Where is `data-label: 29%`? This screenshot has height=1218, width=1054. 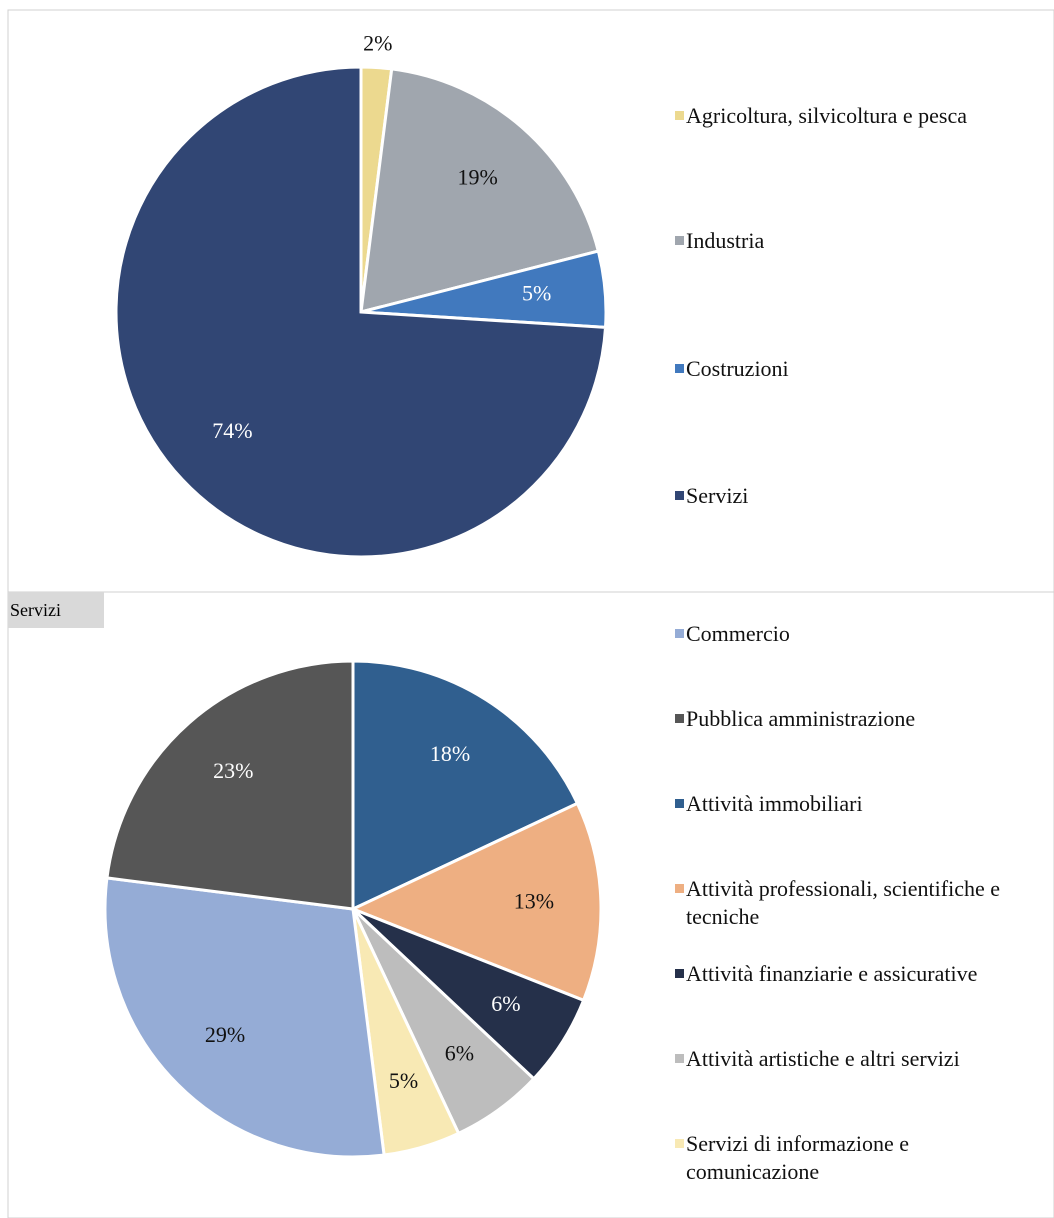
data-label: 29% is located at coordinates (225, 1034).